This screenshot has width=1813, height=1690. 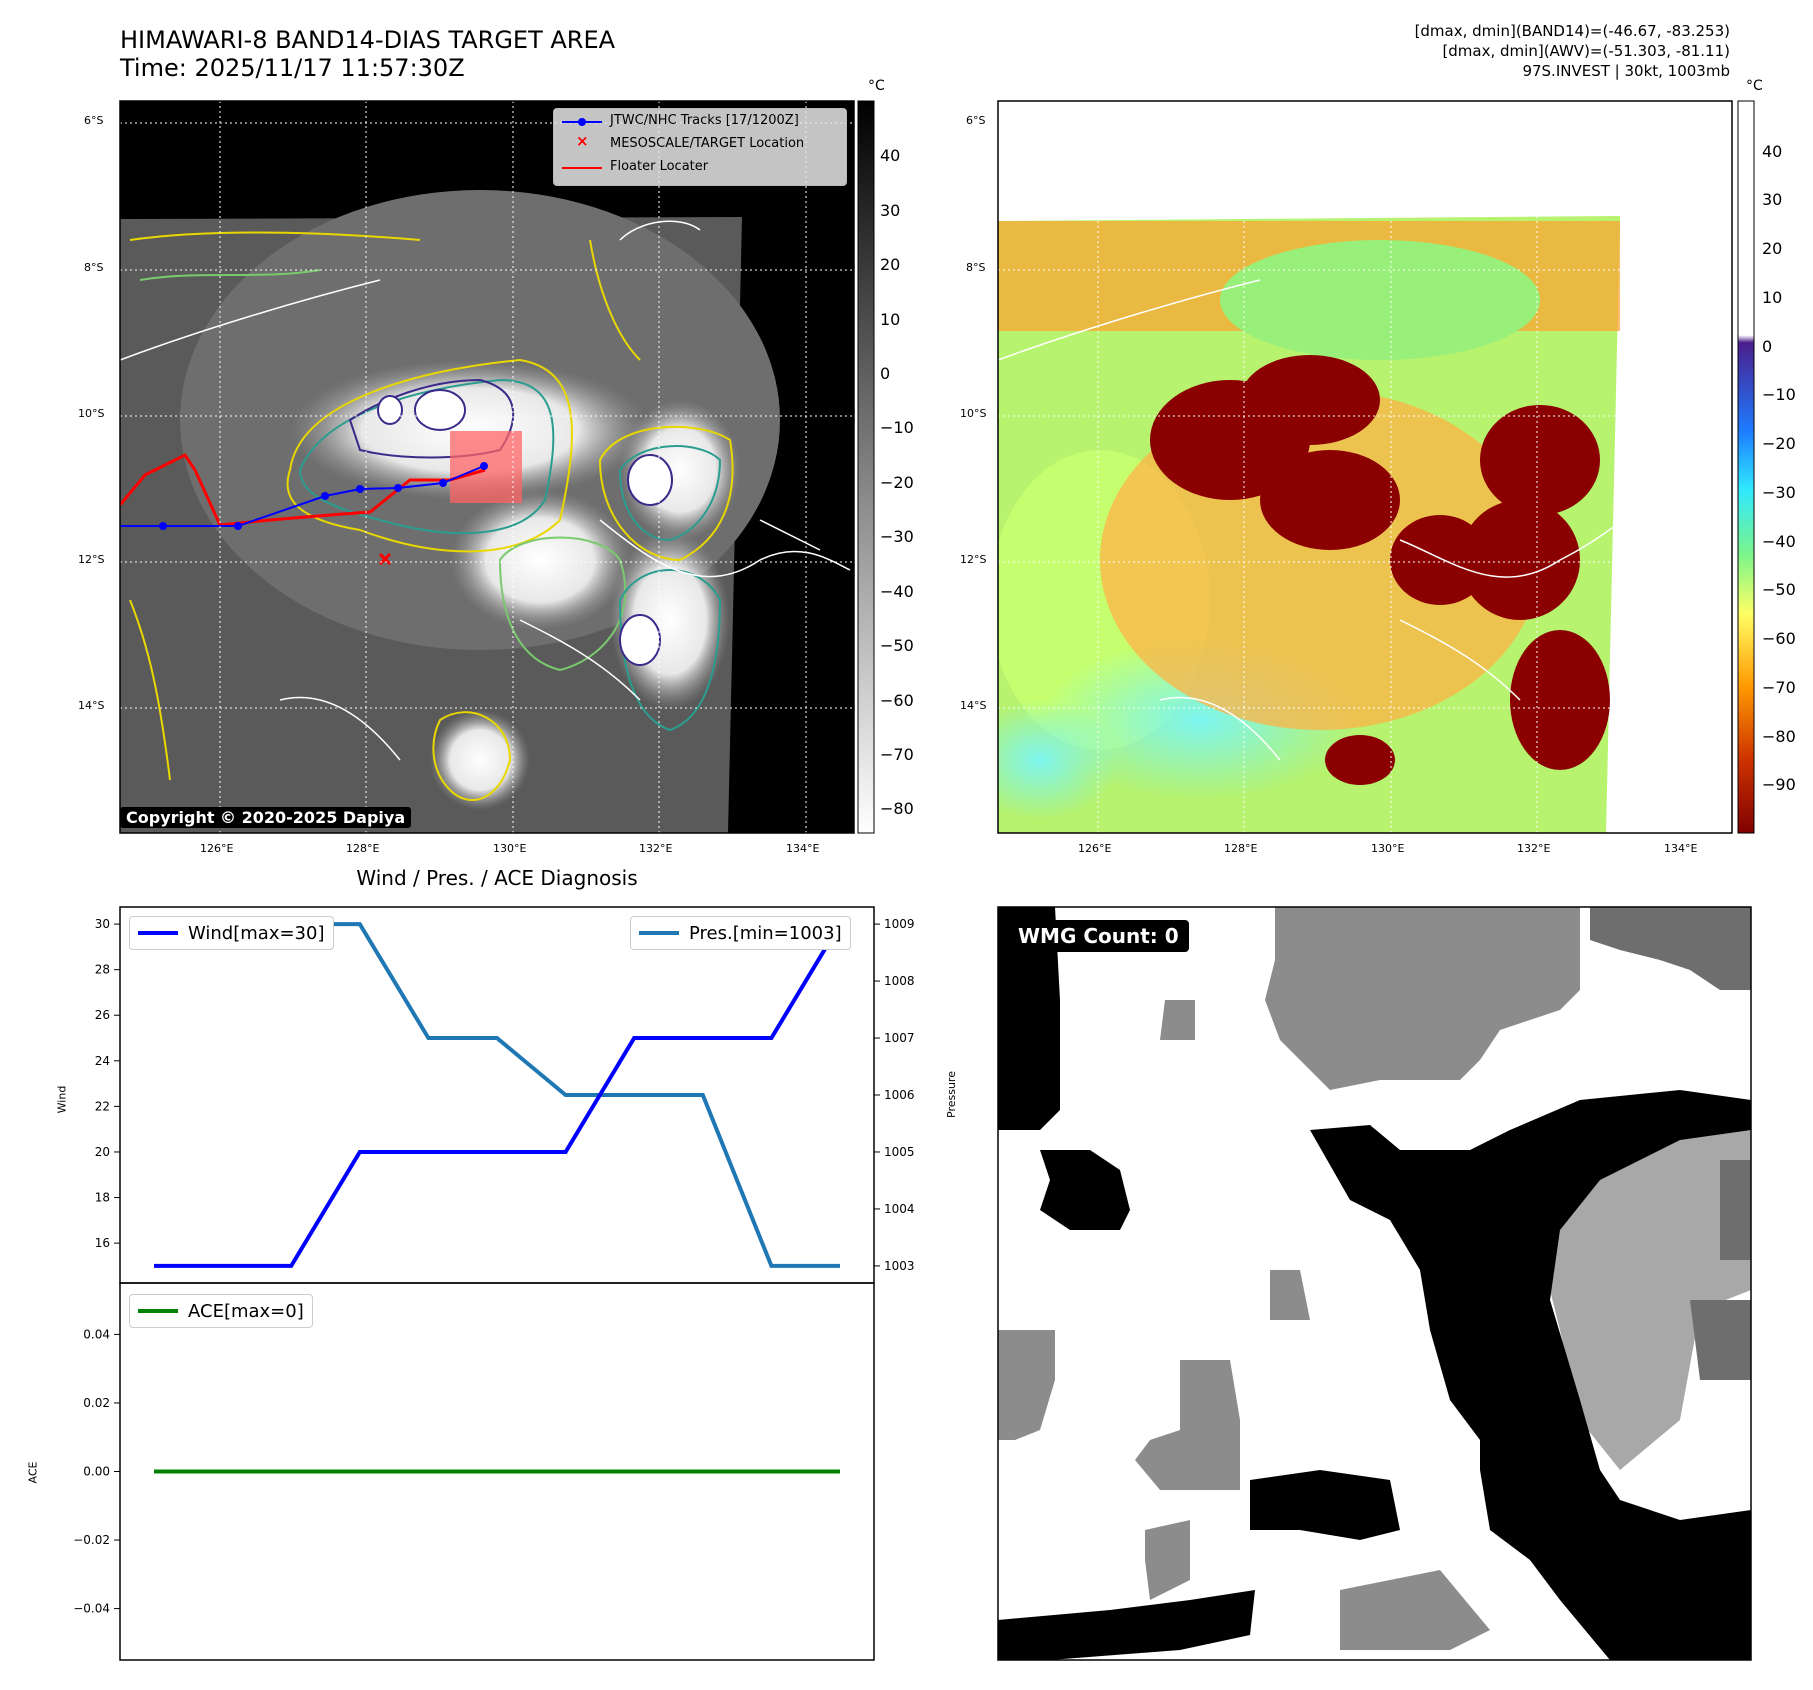 I want to click on wind-legend: Wind[max=30], so click(x=231, y=933).